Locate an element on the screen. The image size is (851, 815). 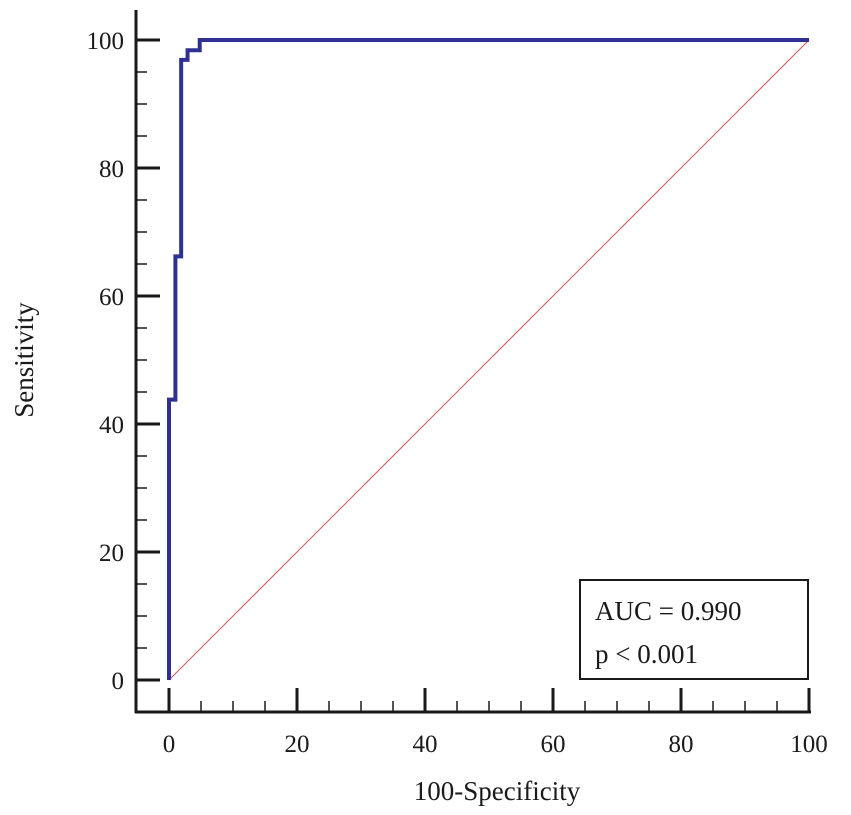
annotation-box: AUC = 0.990 p < 0.001 is located at coordinates (694, 629).